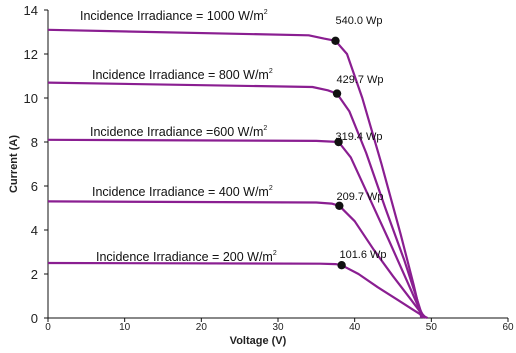 Image resolution: width=516 pixels, height=353 pixels. What do you see at coordinates (34, 186) in the screenshot?
I see `y-tick-label: 6` at bounding box center [34, 186].